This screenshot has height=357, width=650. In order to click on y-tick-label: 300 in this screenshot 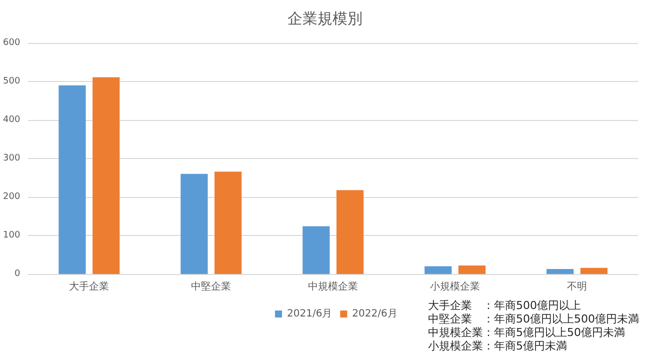, I will do `click(11, 159)`.